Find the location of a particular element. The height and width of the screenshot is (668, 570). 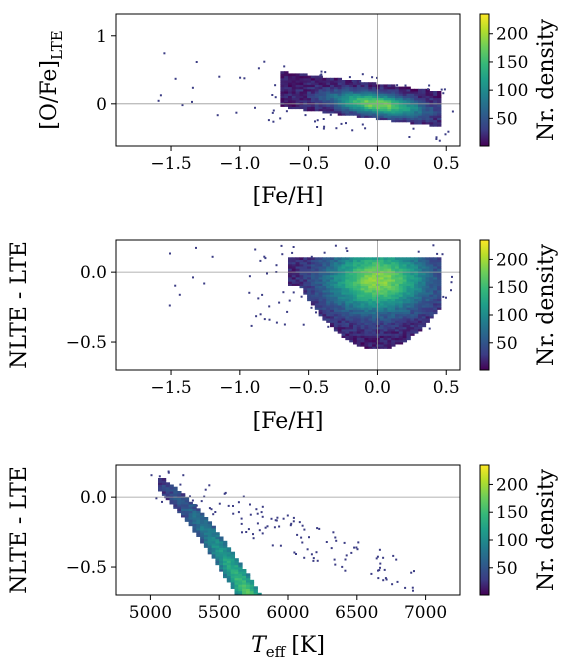

panel-1-outlier-point is located at coordinates (377, 77).